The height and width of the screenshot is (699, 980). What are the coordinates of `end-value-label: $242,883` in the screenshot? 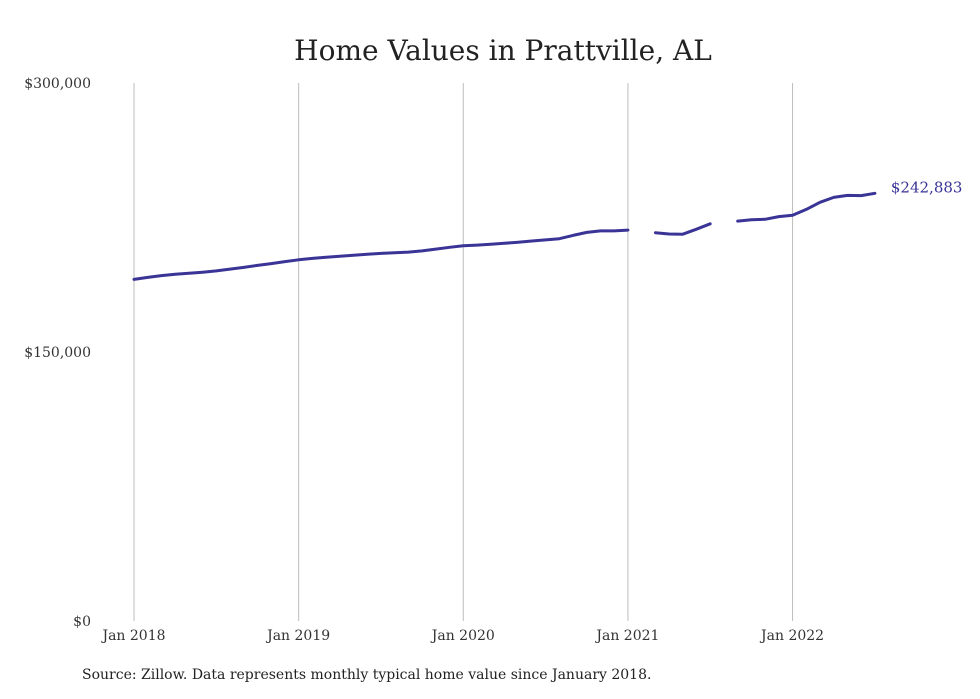 It's located at (927, 187).